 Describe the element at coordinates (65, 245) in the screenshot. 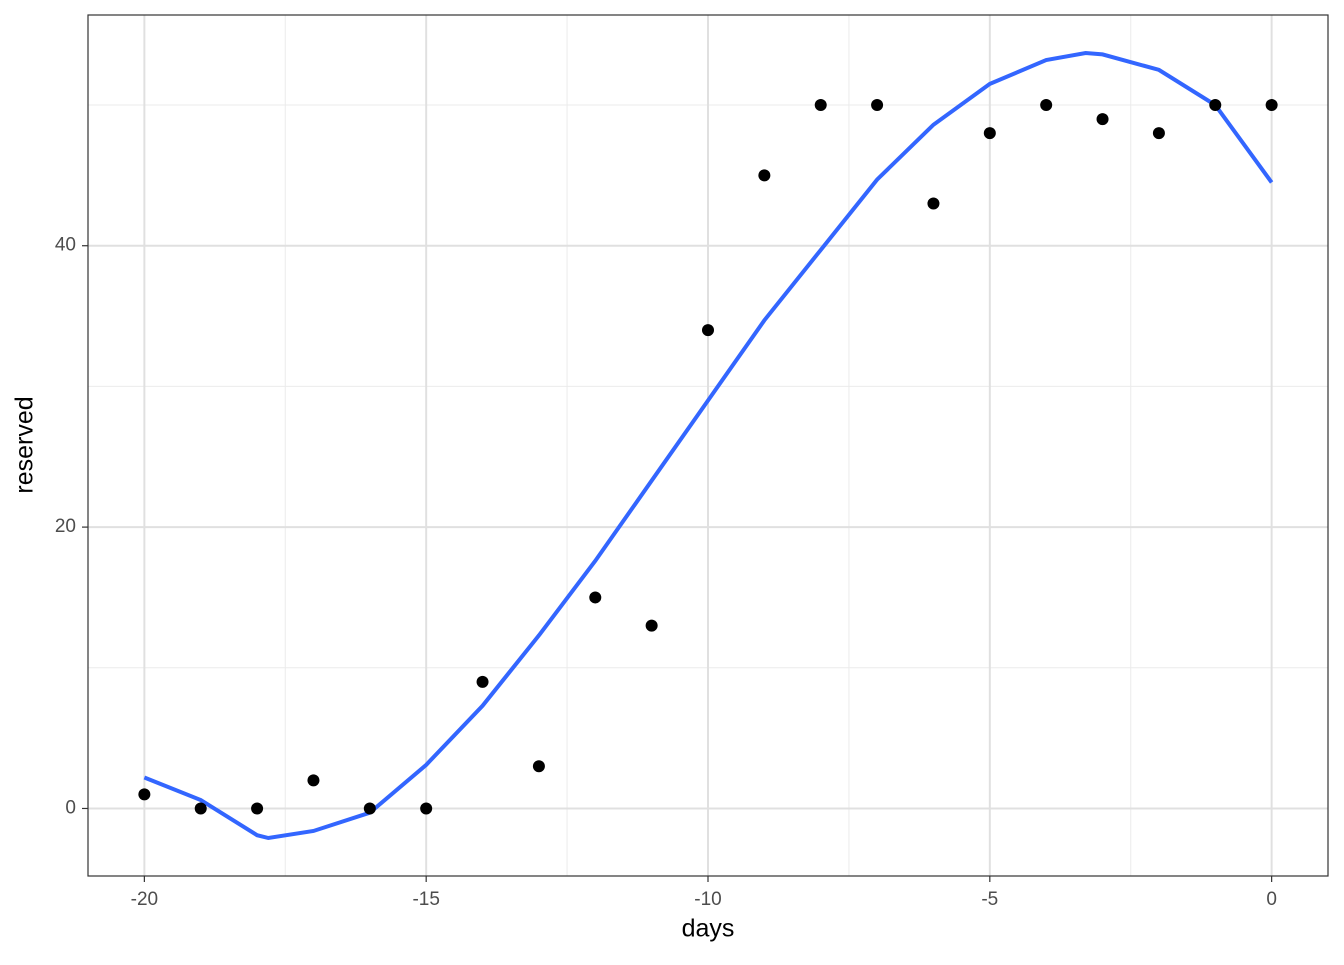

I see `y-tick-label: 40` at that location.